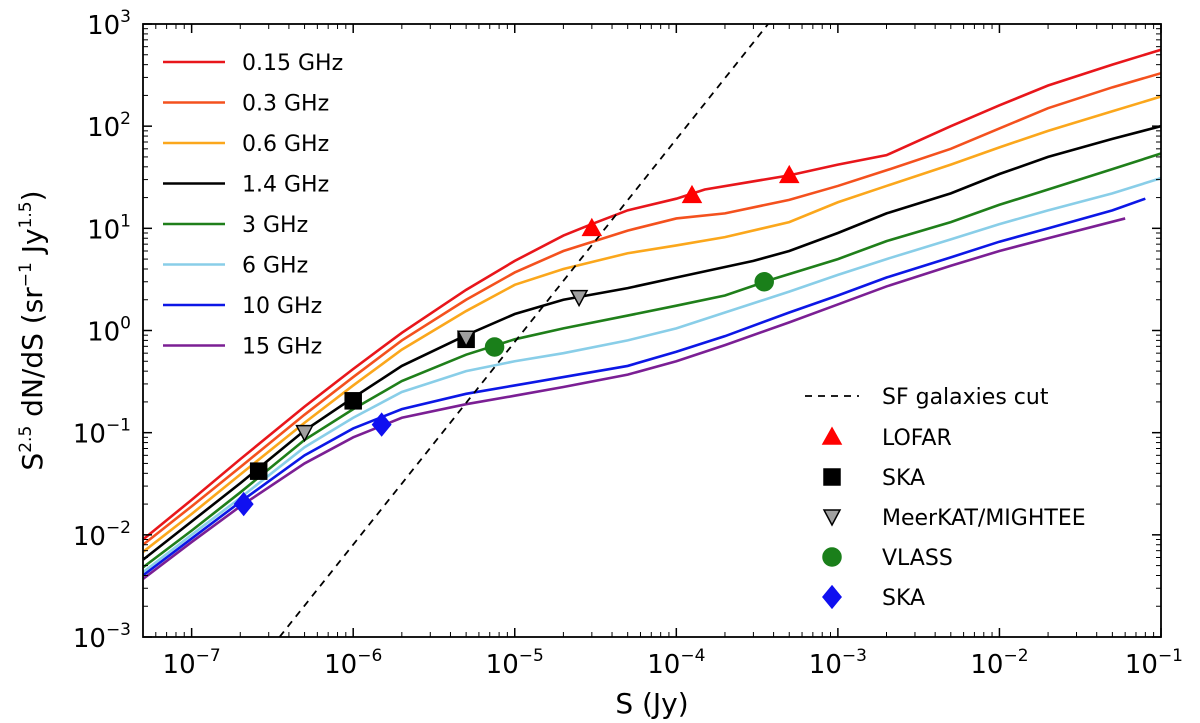 The width and height of the screenshot is (1200, 723). What do you see at coordinates (917, 438) in the screenshot?
I see `legend-label: LOFAR` at bounding box center [917, 438].